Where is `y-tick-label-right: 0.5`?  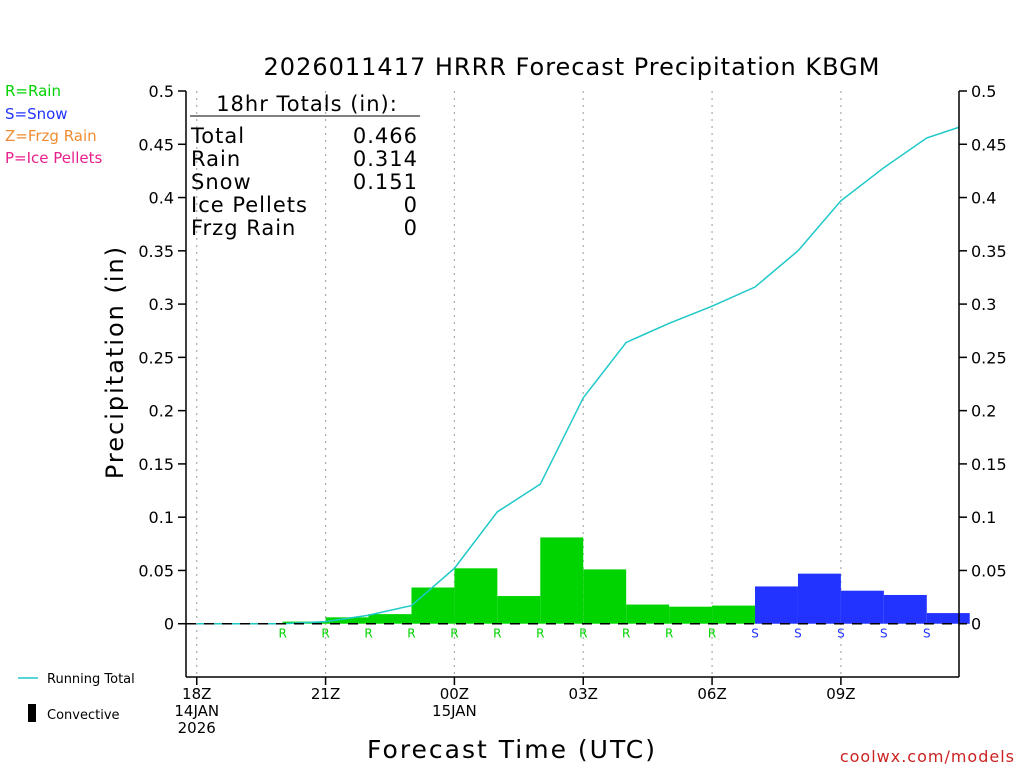
y-tick-label-right: 0.5 is located at coordinates (983, 91).